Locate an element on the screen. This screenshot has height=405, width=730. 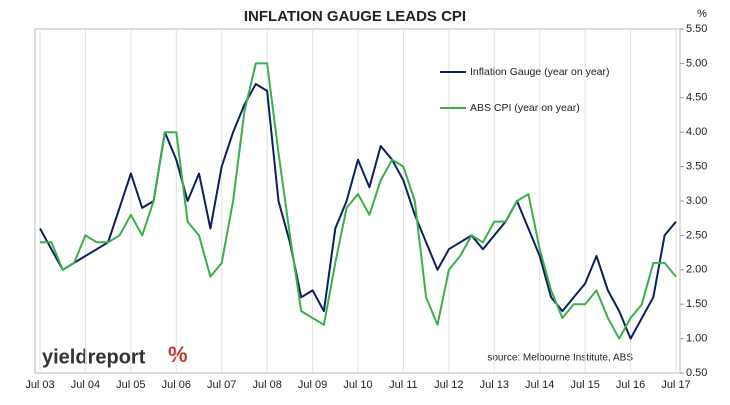
x-tick-label: Jul 14 is located at coordinates (539, 385).